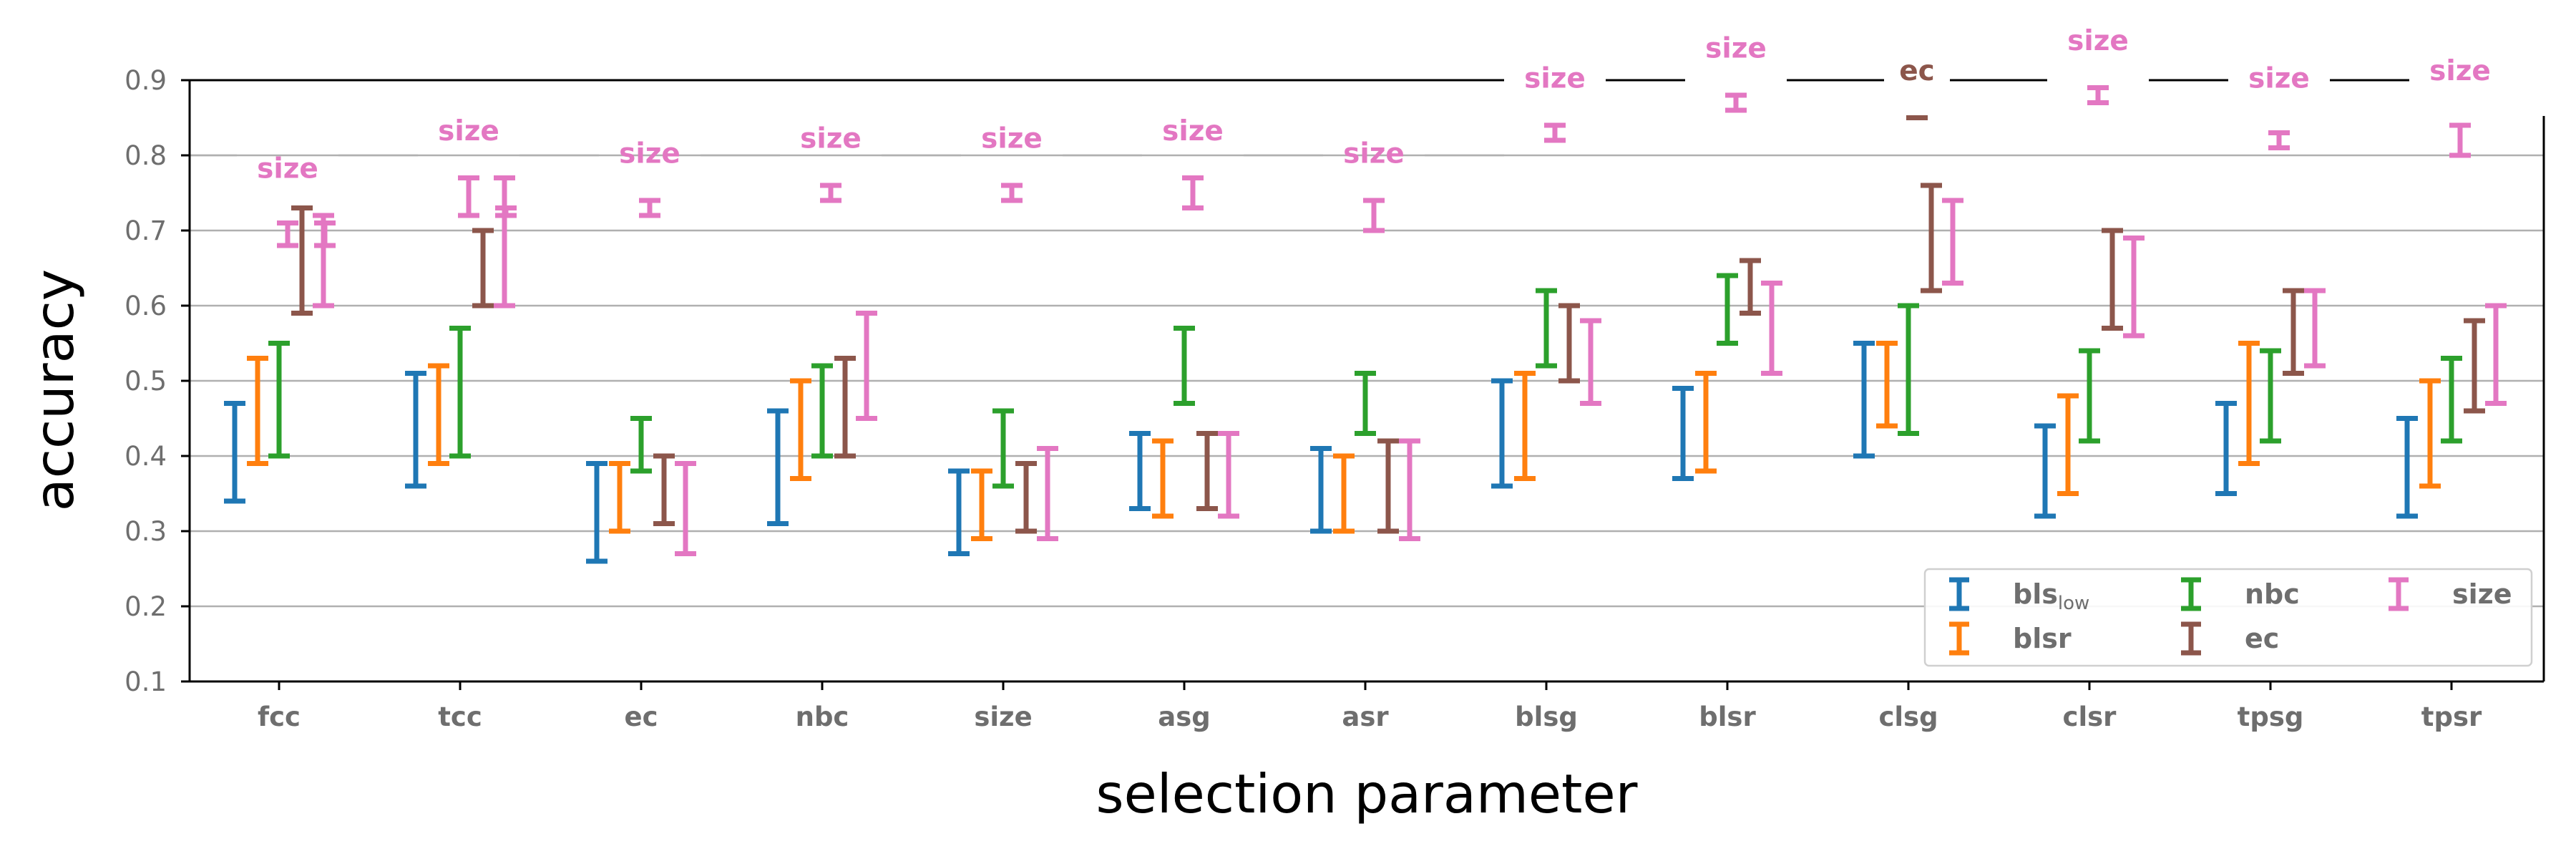 This screenshot has width=2576, height=859. Describe the element at coordinates (2496, 354) in the screenshot. I see `errorbar-size-tpsr` at that location.